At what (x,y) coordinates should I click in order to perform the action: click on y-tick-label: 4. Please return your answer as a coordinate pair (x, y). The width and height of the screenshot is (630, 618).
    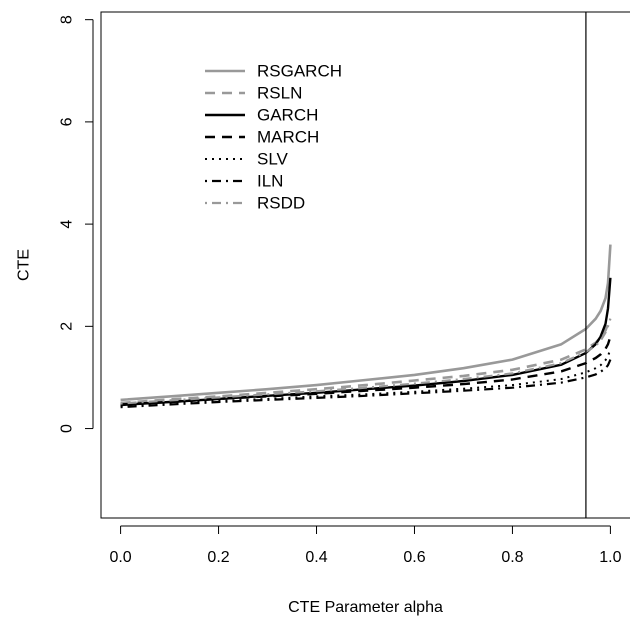
    Looking at the image, I should click on (67, 224).